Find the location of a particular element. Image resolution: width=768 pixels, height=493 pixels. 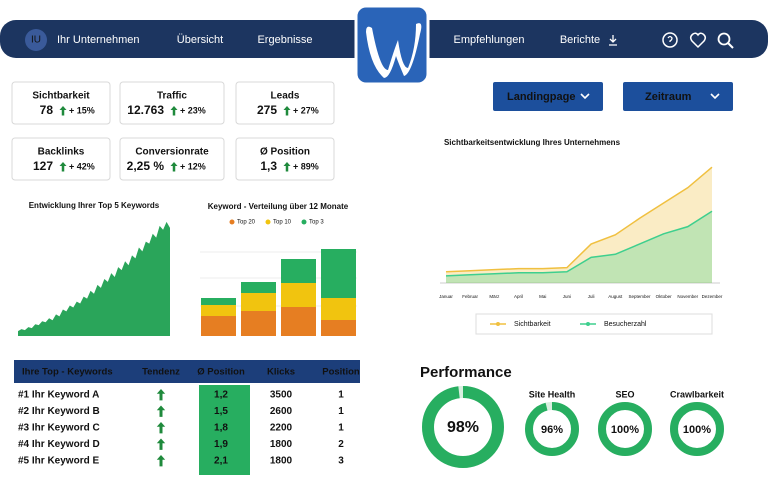

dropdown-label: Landingpage is located at coordinates (541, 97).